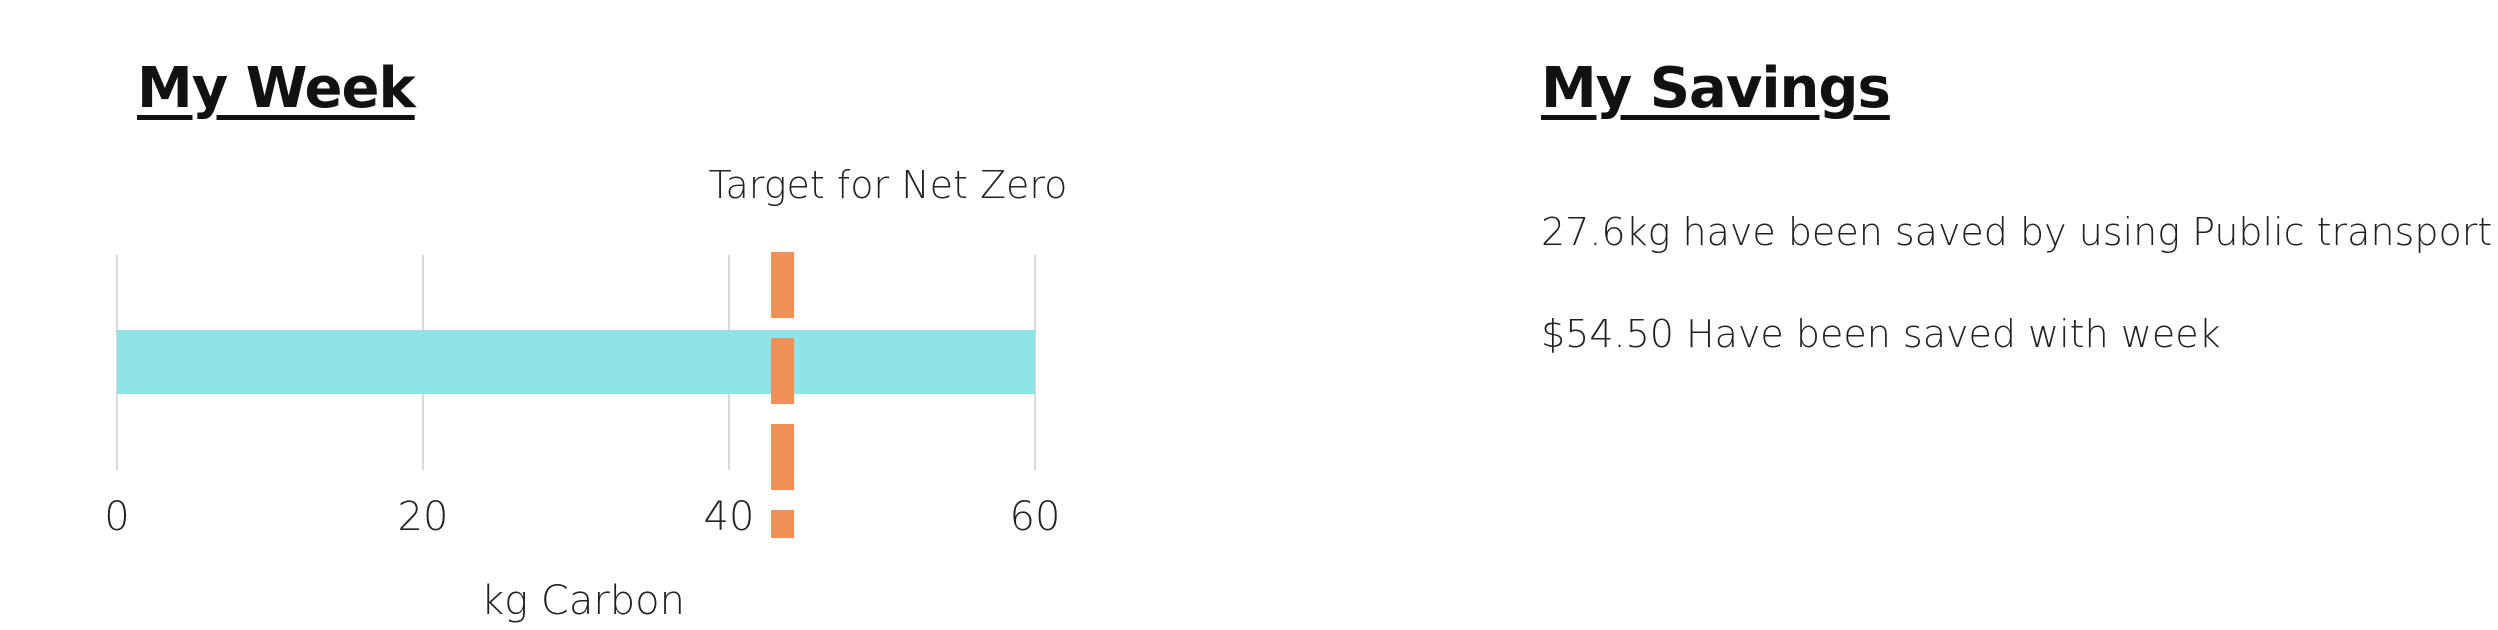 This screenshot has width=2498, height=630. What do you see at coordinates (1035, 517) in the screenshot?
I see `x-tick-label: 60` at bounding box center [1035, 517].